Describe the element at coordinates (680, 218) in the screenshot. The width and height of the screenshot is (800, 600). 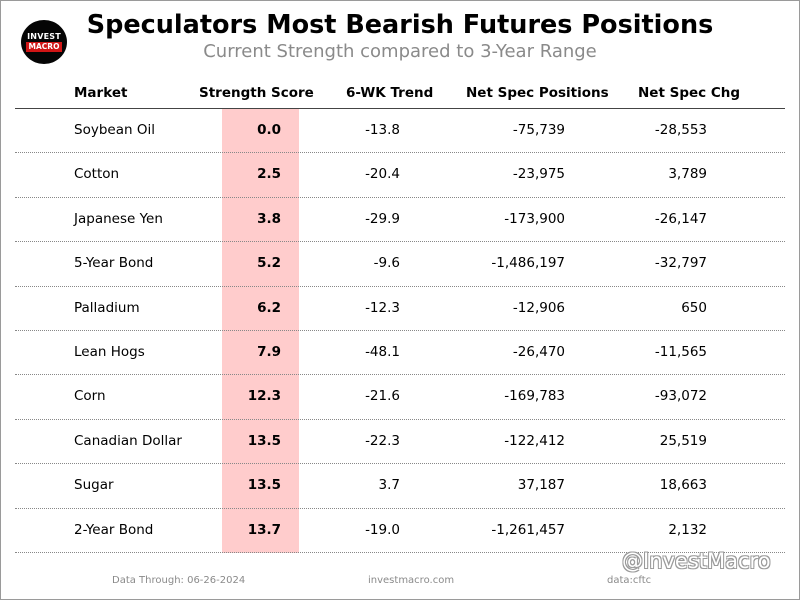
I see `cell-net-spec-chg: -26,147` at that location.